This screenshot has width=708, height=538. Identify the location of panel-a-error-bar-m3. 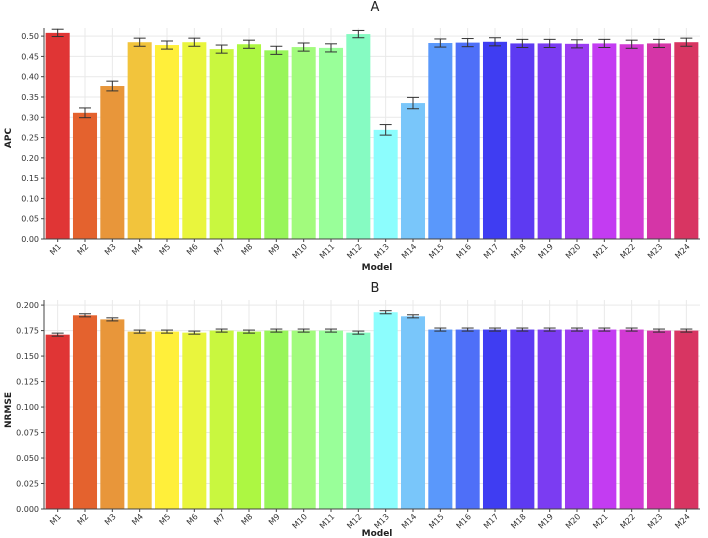
(112, 86).